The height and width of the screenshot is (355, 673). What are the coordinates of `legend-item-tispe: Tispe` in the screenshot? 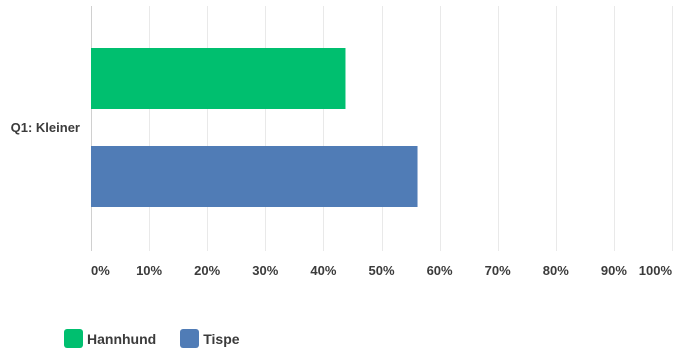 It's located at (210, 338).